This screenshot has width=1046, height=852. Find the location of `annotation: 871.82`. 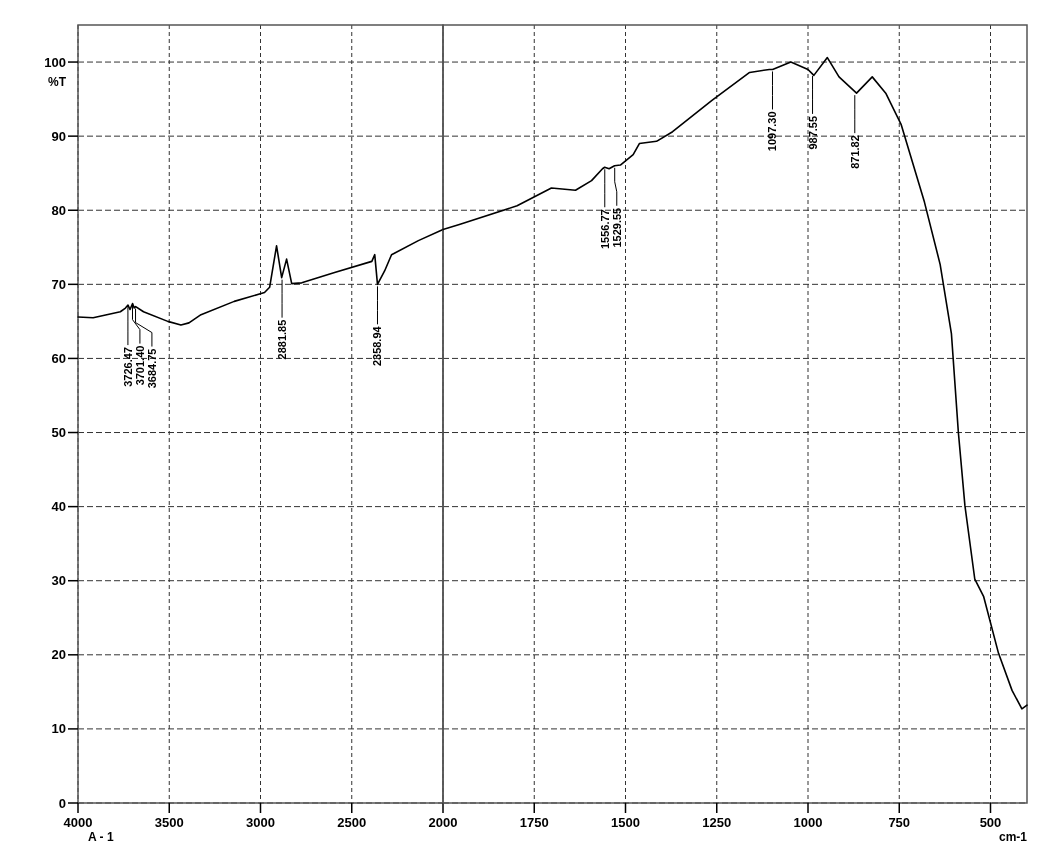

annotation: 871.82 is located at coordinates (854, 152).